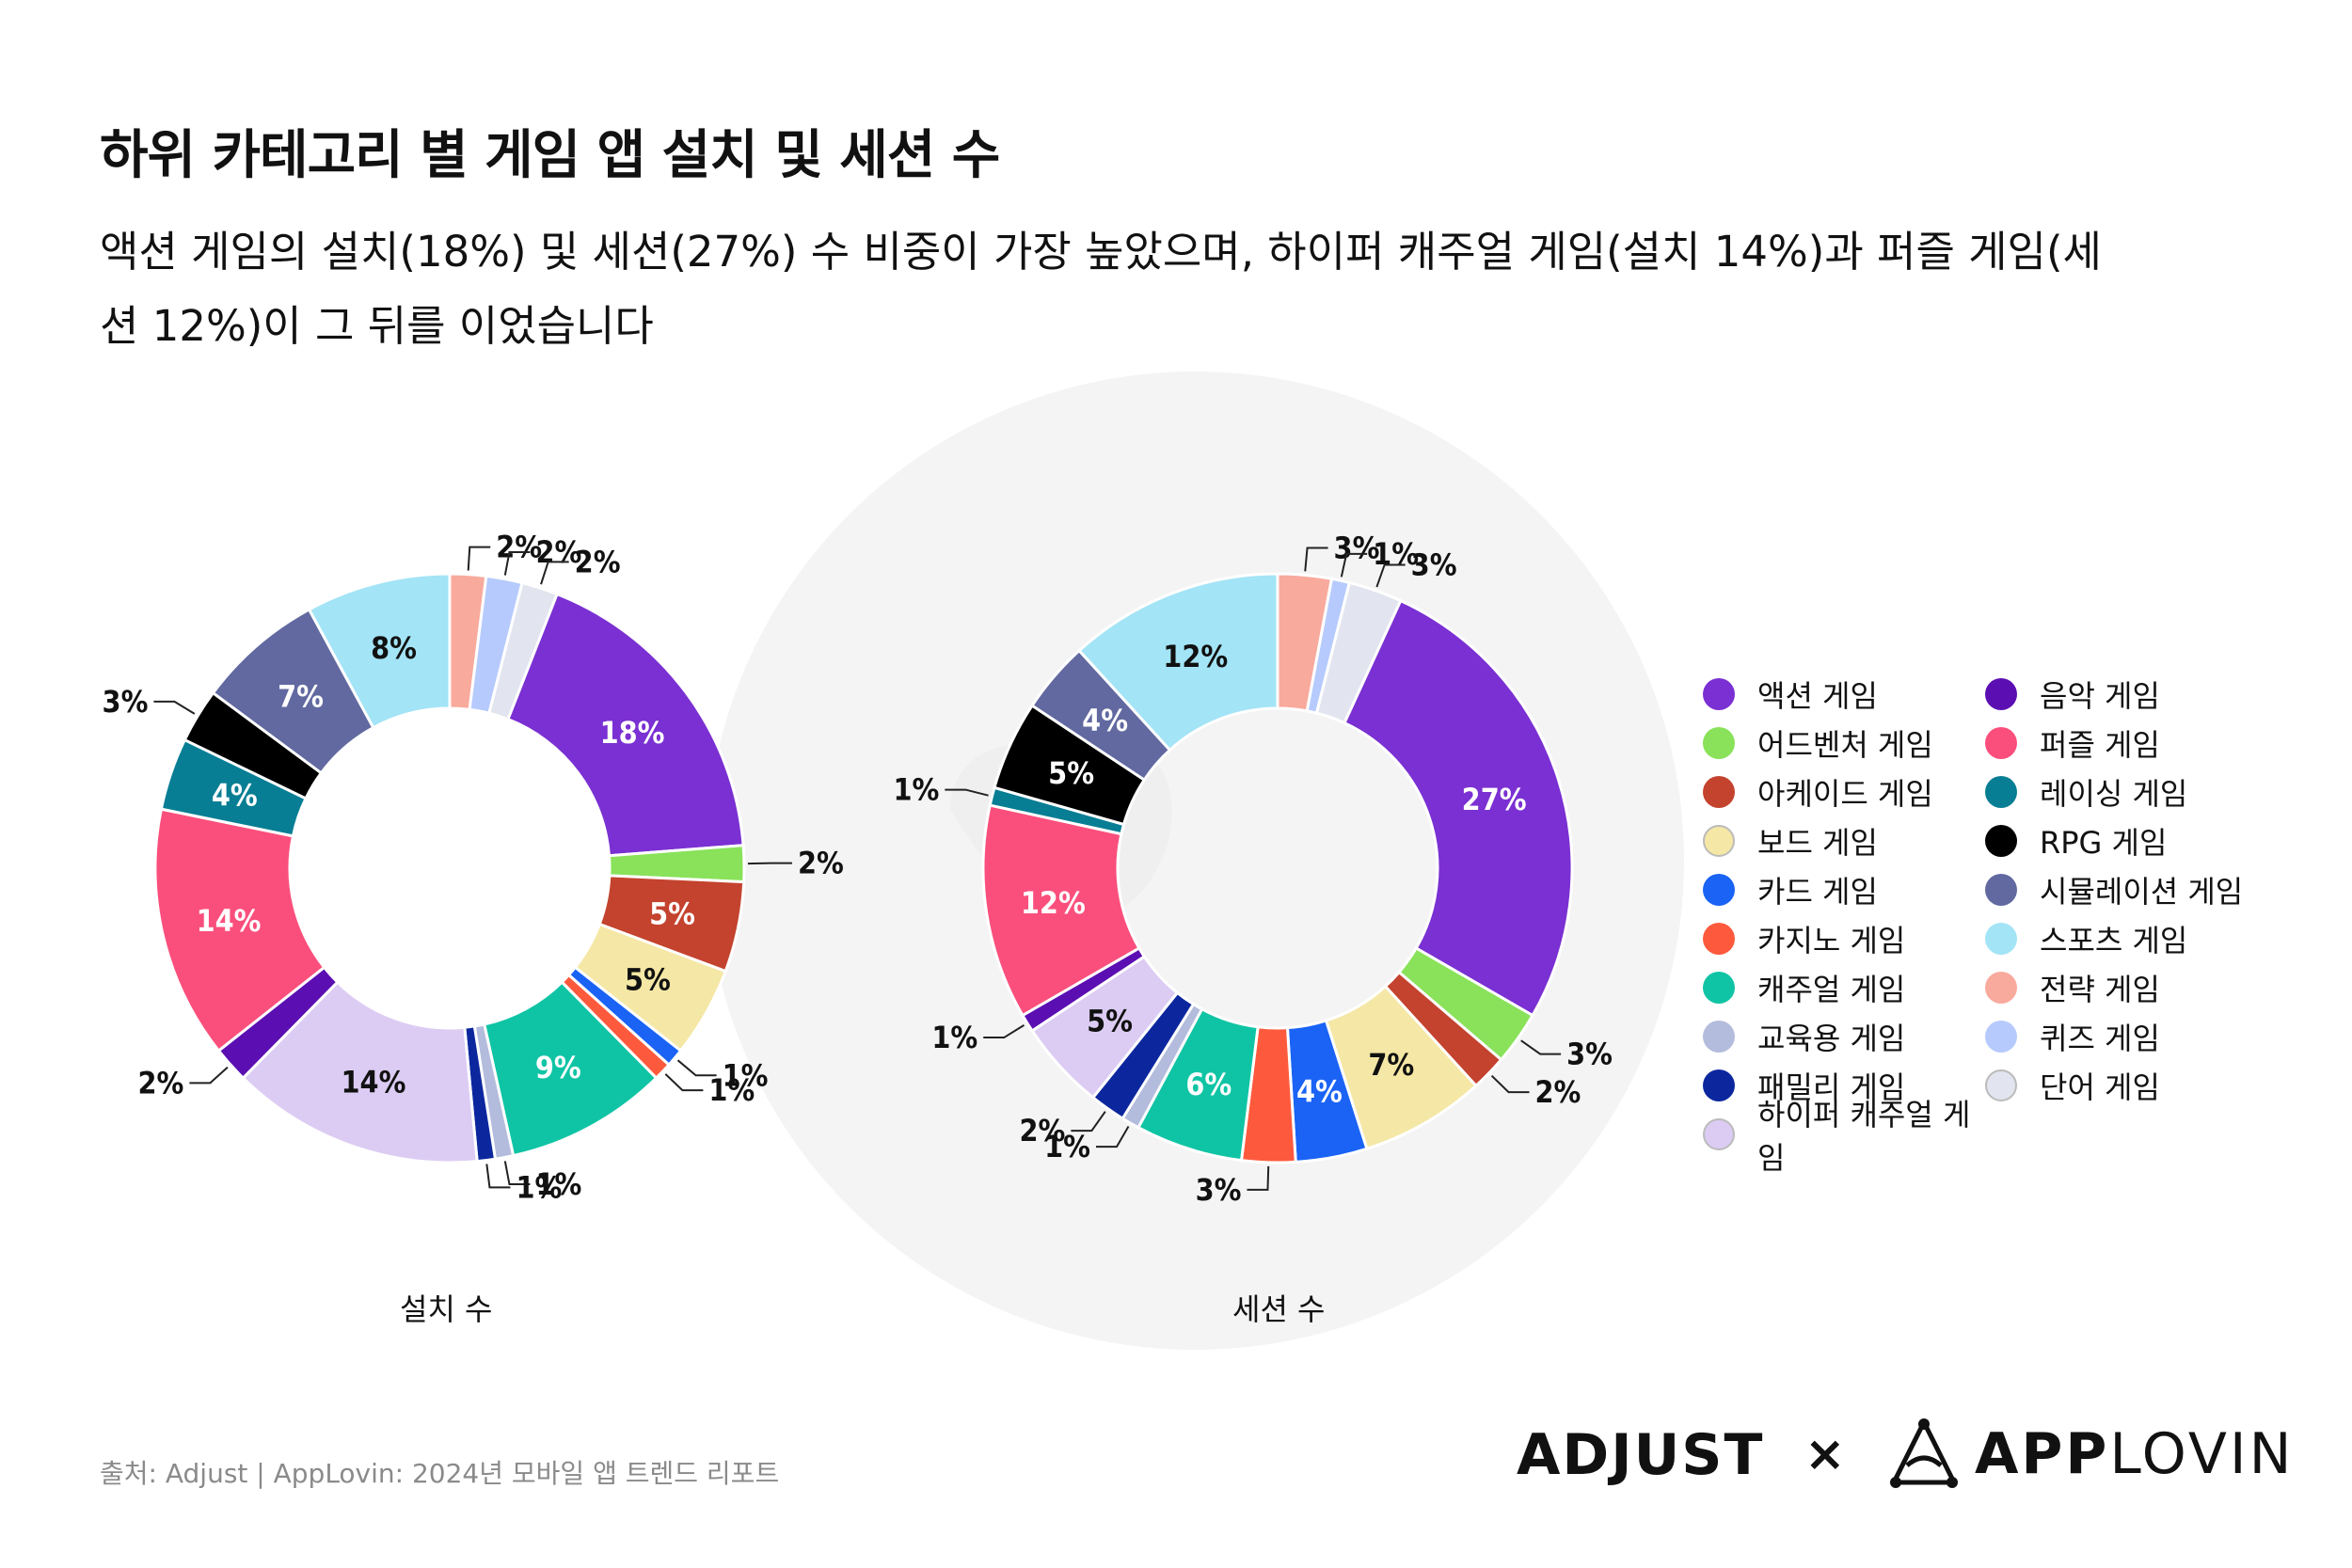 This screenshot has height=1568, width=2352. What do you see at coordinates (632, 733) in the screenshot?
I see `donut-segment-label: 18%` at bounding box center [632, 733].